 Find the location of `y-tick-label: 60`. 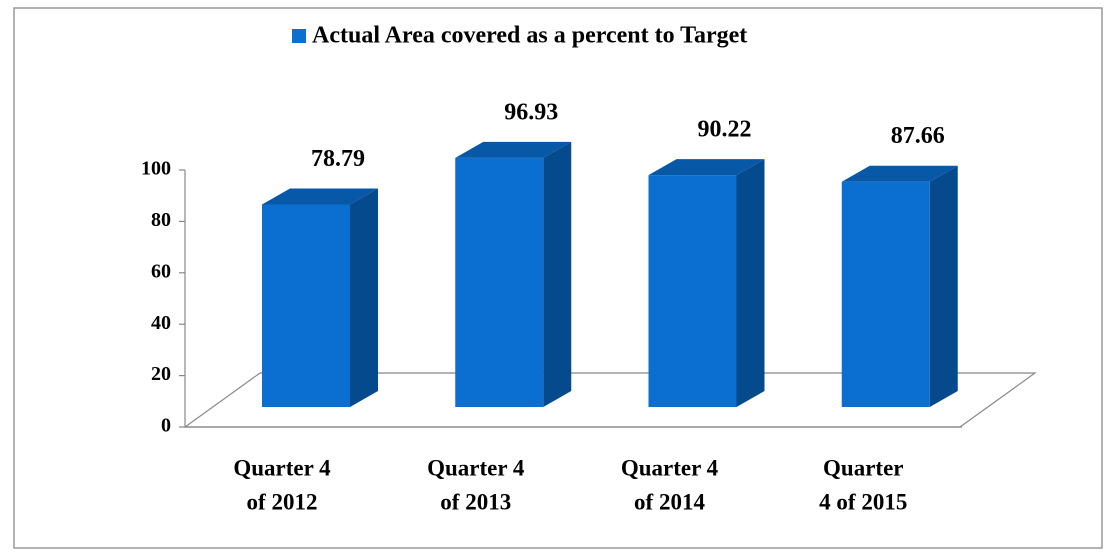

y-tick-label: 60 is located at coordinates (161, 271).